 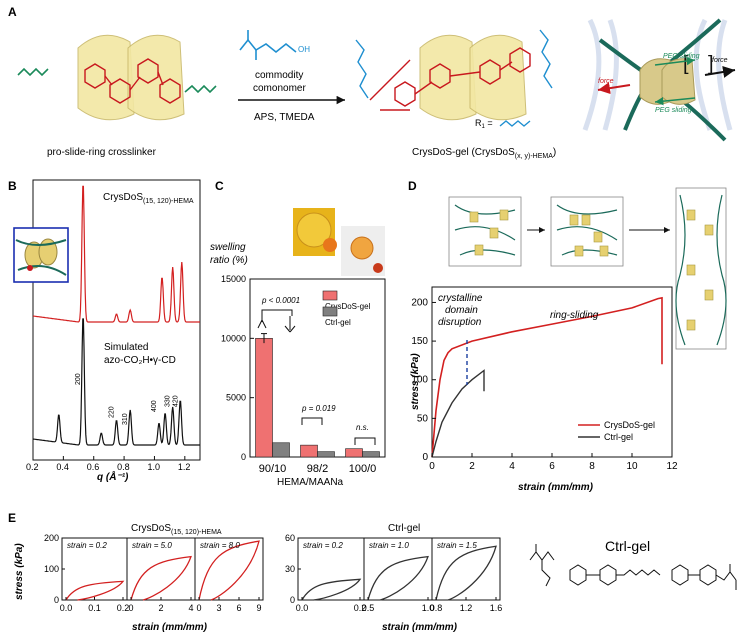 I want to click on xrd-red-trace, so click(x=116, y=254).